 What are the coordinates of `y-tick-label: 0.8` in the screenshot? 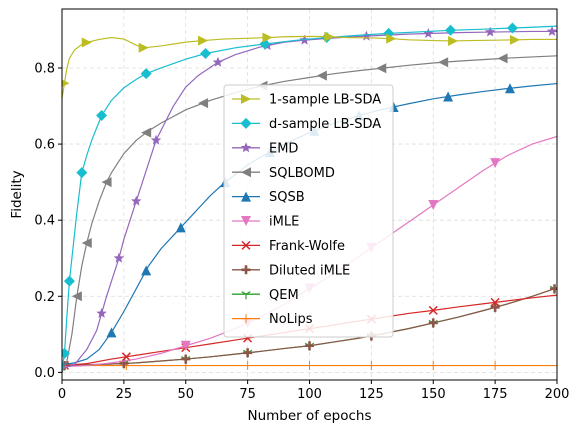 It's located at (44, 68).